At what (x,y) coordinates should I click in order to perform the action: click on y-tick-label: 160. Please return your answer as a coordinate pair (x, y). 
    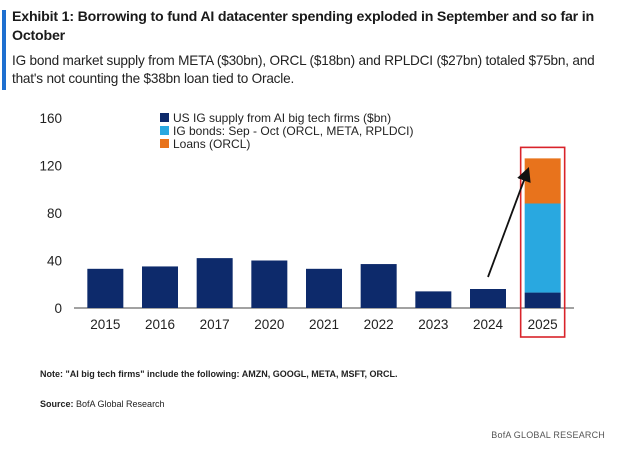
    Looking at the image, I should click on (50, 118).